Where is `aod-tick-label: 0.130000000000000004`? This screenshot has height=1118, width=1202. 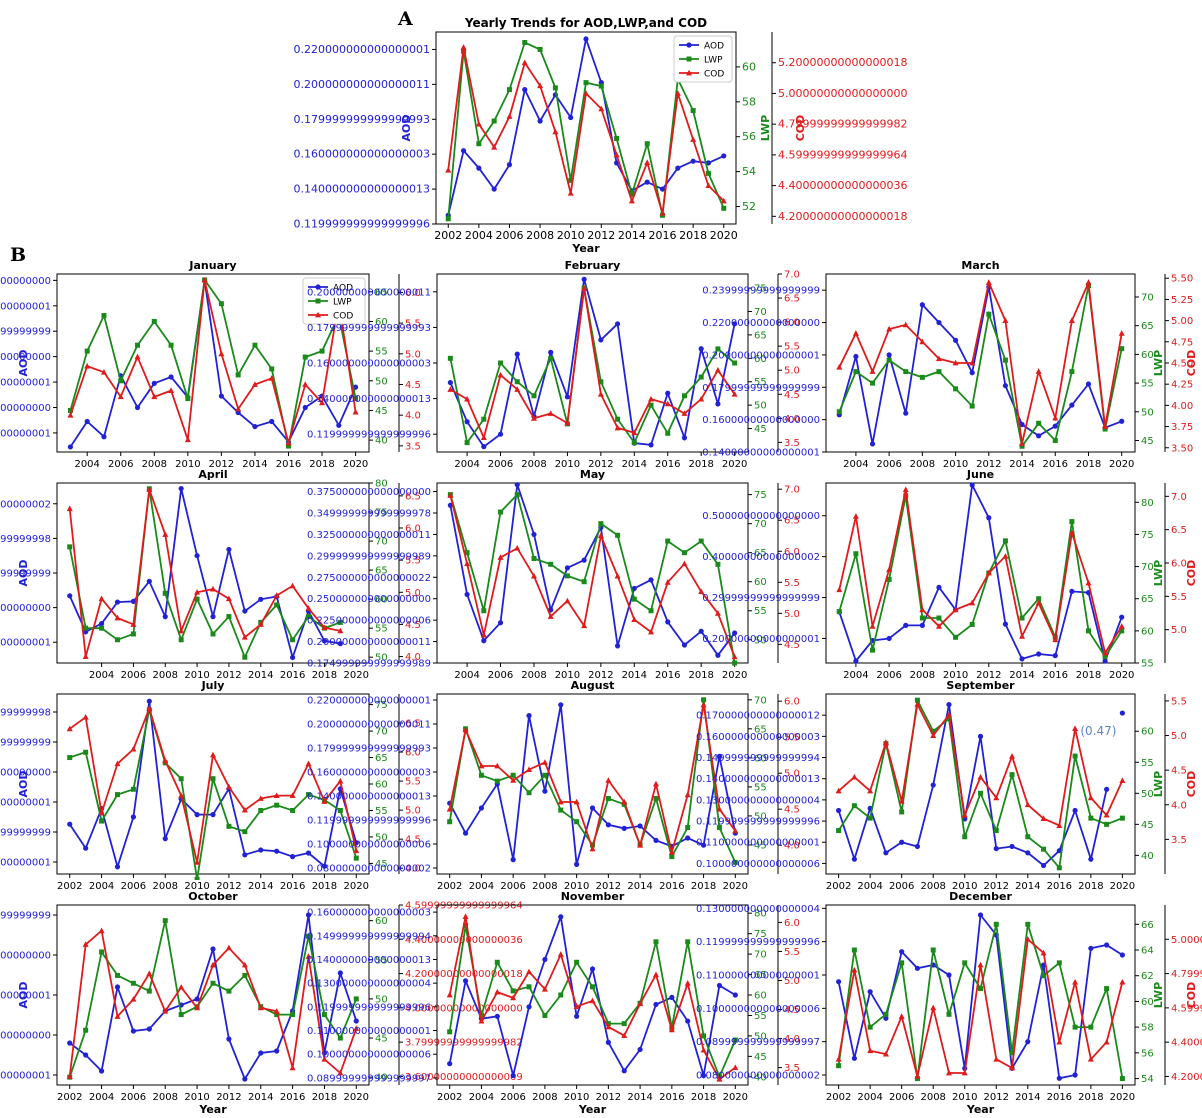 aod-tick-label: 0.130000000000000004 is located at coordinates (758, 909).